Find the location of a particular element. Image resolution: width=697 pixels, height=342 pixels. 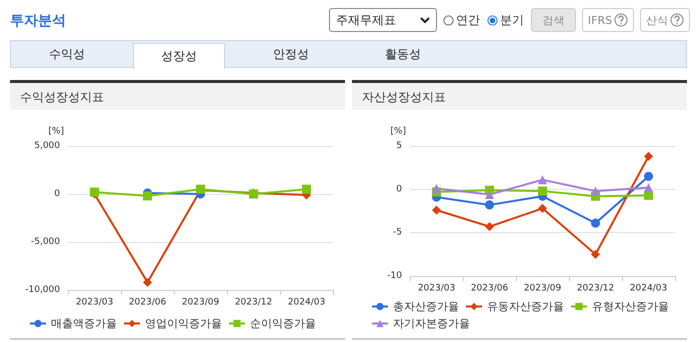

text: 활동성 is located at coordinates (403, 54).